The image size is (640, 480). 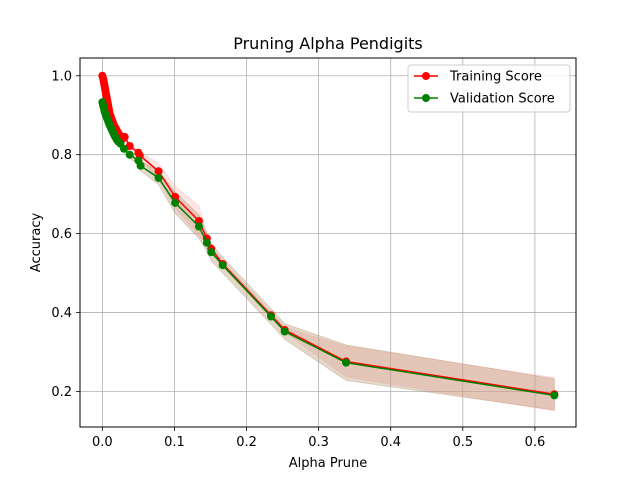 I want to click on x-axis-title: Alpha Prune, so click(x=328, y=463).